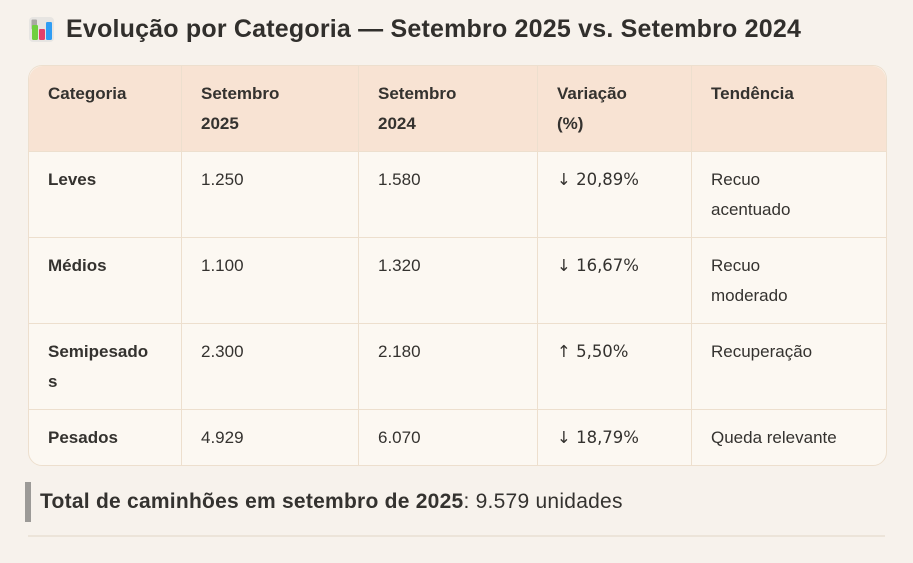 This screenshot has height=563, width=913. Describe the element at coordinates (270, 109) in the screenshot. I see `col-header-setembro-2025: Setembro 2025` at that location.